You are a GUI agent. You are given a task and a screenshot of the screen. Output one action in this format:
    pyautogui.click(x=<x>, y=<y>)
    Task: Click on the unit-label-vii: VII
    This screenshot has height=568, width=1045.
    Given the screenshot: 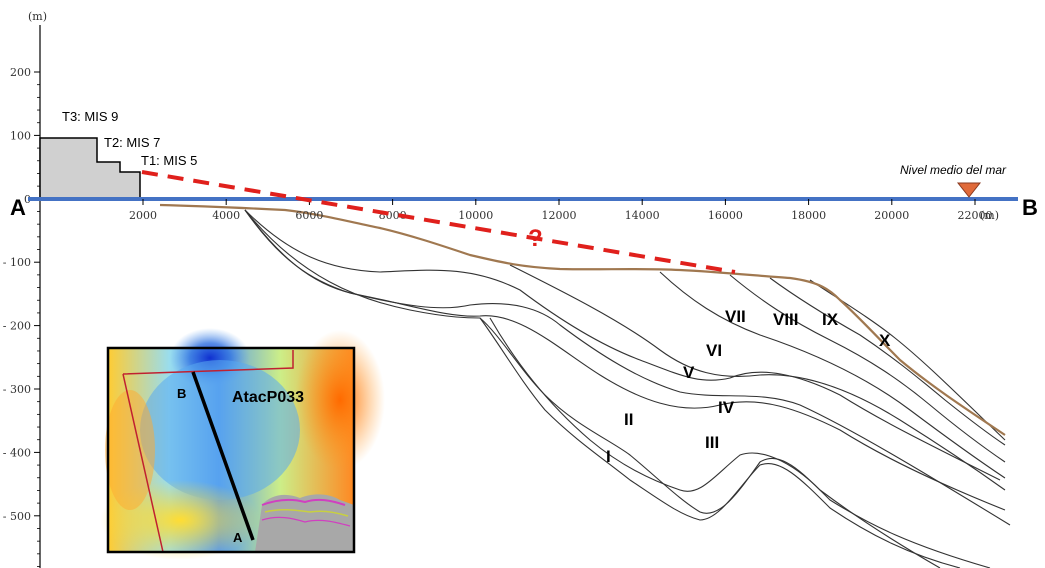 What is the action you would take?
    pyautogui.click(x=735, y=316)
    